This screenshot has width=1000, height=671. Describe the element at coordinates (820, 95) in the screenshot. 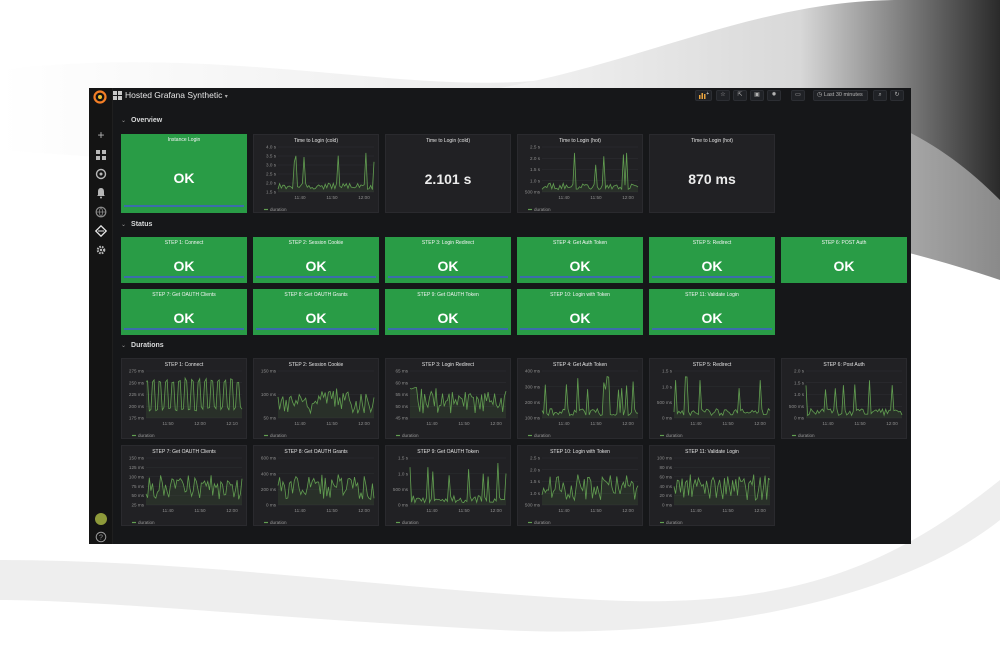

I see `clock-icon: ◷` at that location.